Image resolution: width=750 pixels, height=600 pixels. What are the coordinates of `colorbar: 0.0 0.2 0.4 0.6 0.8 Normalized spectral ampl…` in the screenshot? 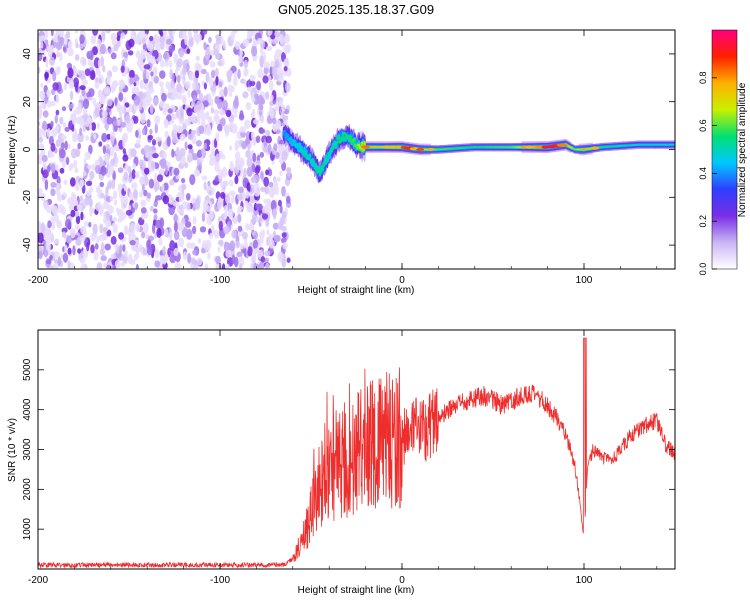 It's located at (723, 152).